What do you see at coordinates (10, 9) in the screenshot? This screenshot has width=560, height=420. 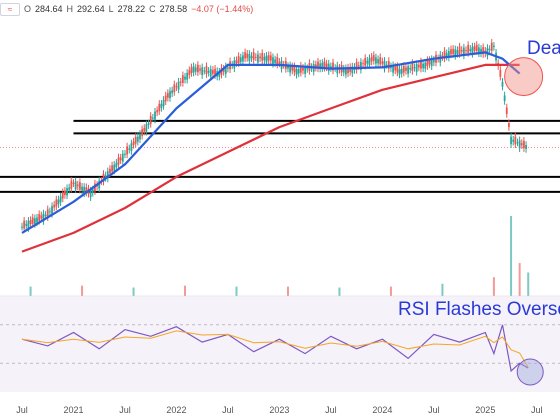 I see `approx-icon: ≈` at bounding box center [10, 9].